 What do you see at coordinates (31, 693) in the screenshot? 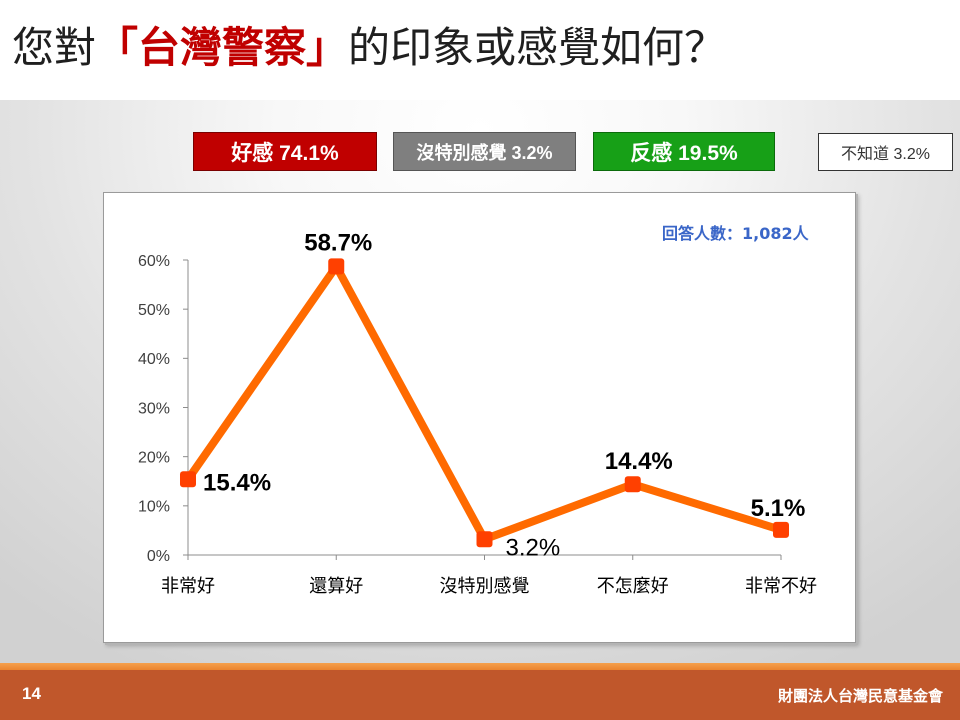
I see `page-number: 14` at bounding box center [31, 693].